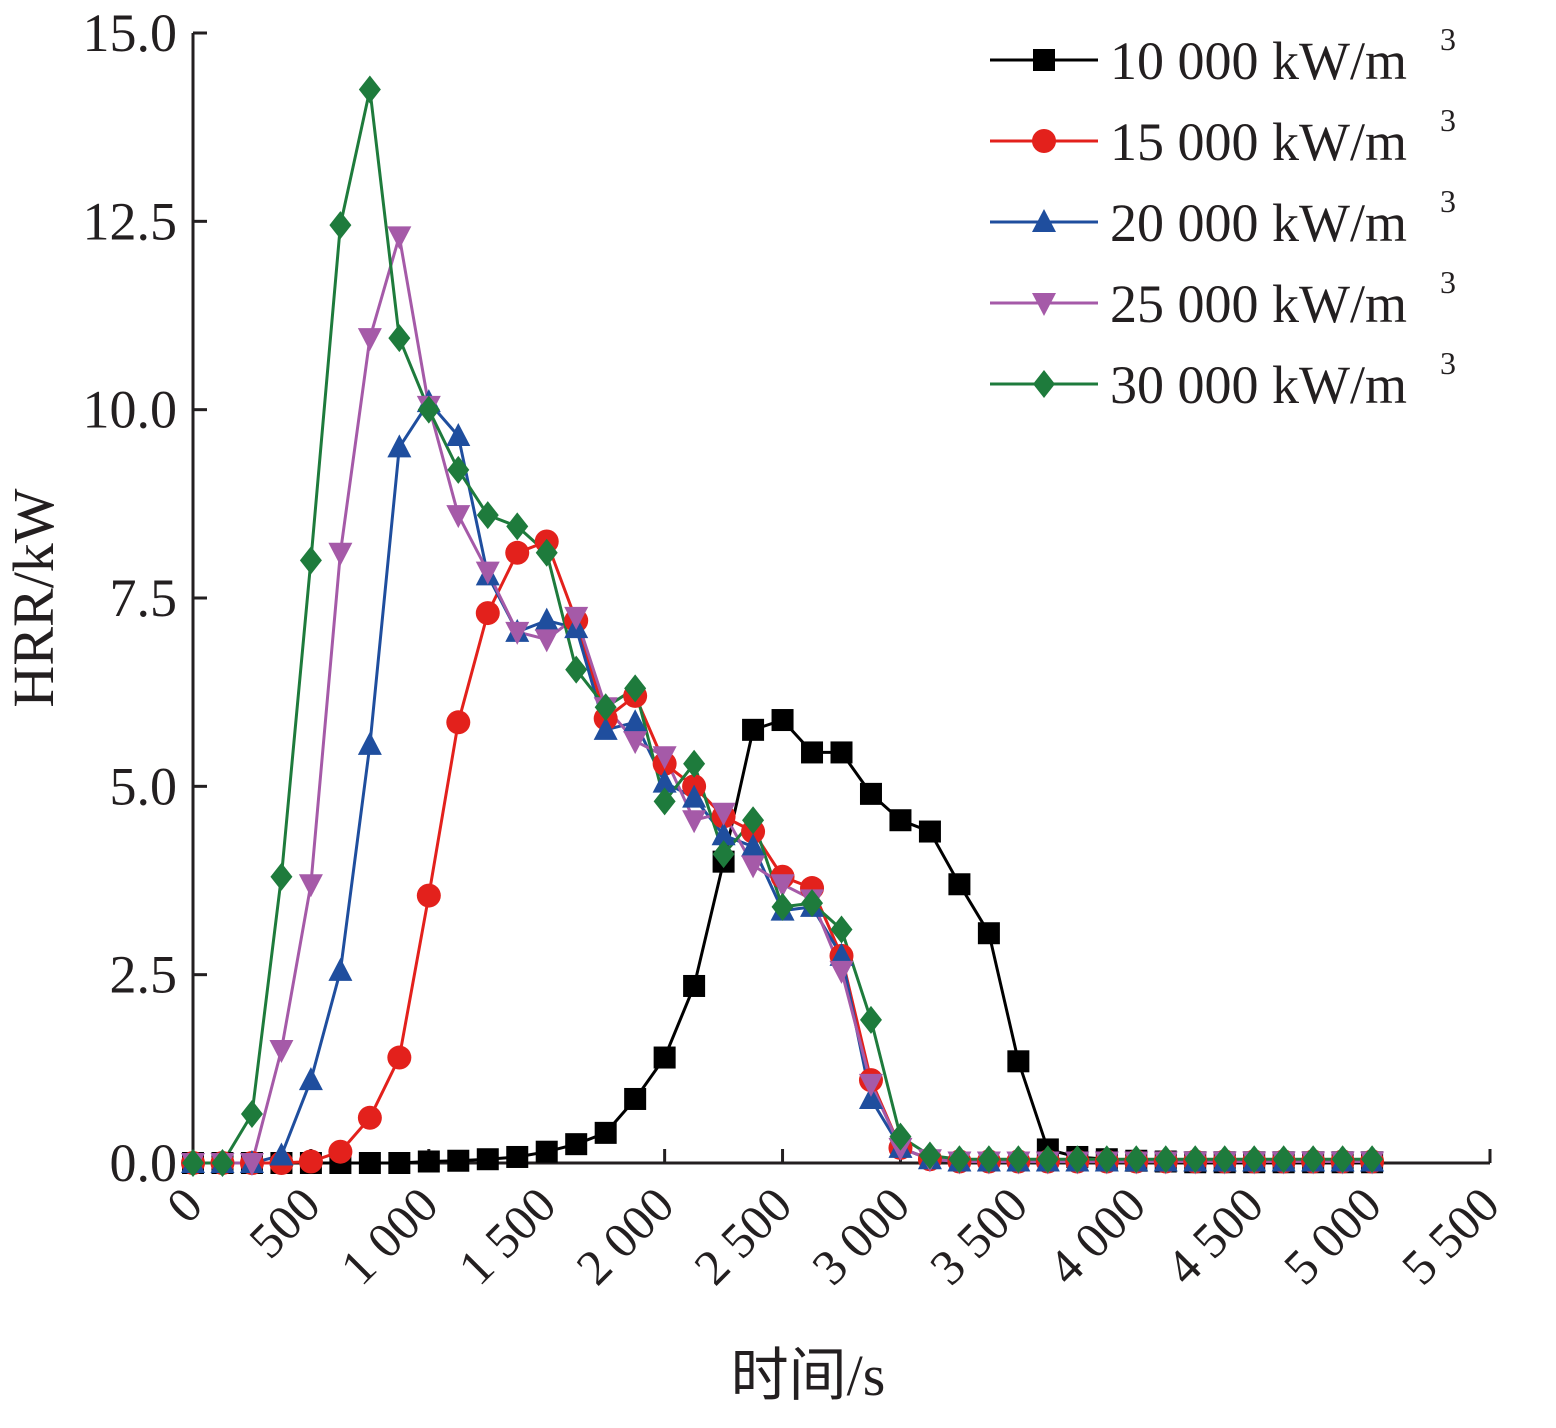 This screenshot has height=1428, width=1556. Describe the element at coordinates (1258, 142) in the screenshot. I see `legend-label: 15 000 kW/m` at that location.